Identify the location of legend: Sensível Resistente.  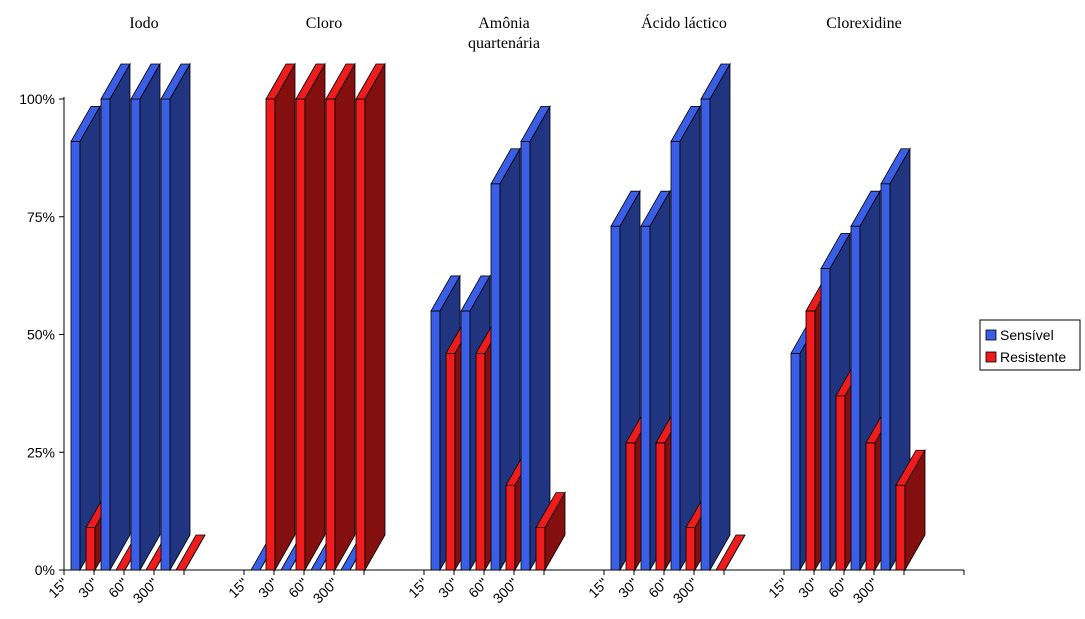
(1030, 345).